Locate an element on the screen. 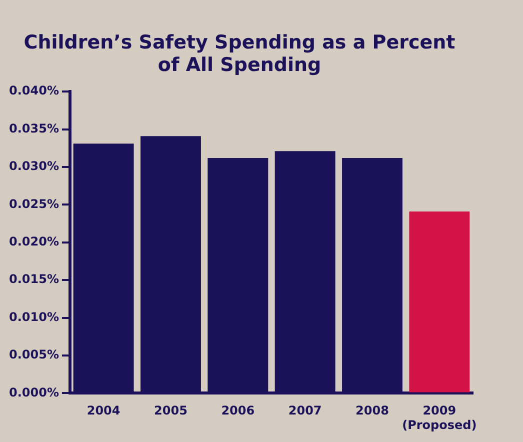  x-tick-label: 2005 is located at coordinates (171, 411).